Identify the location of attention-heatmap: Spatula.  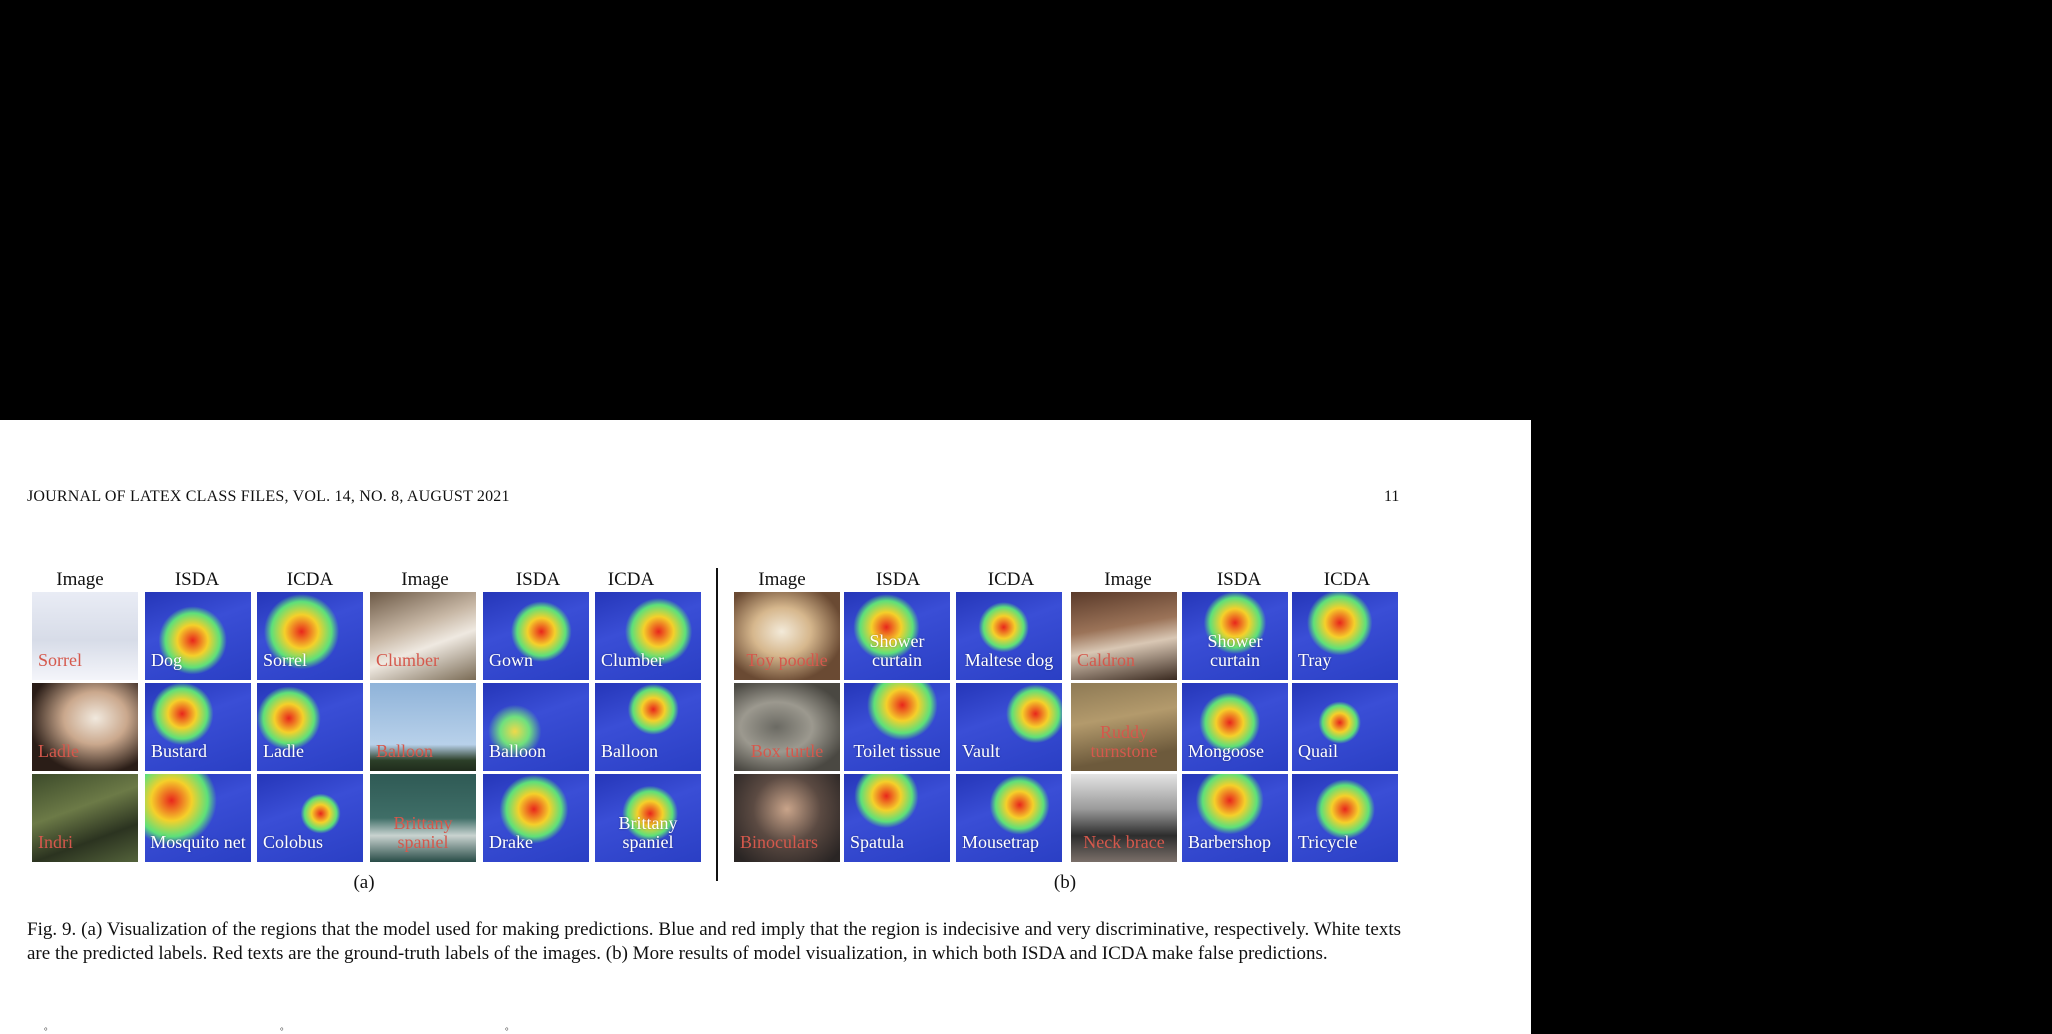
(897, 818).